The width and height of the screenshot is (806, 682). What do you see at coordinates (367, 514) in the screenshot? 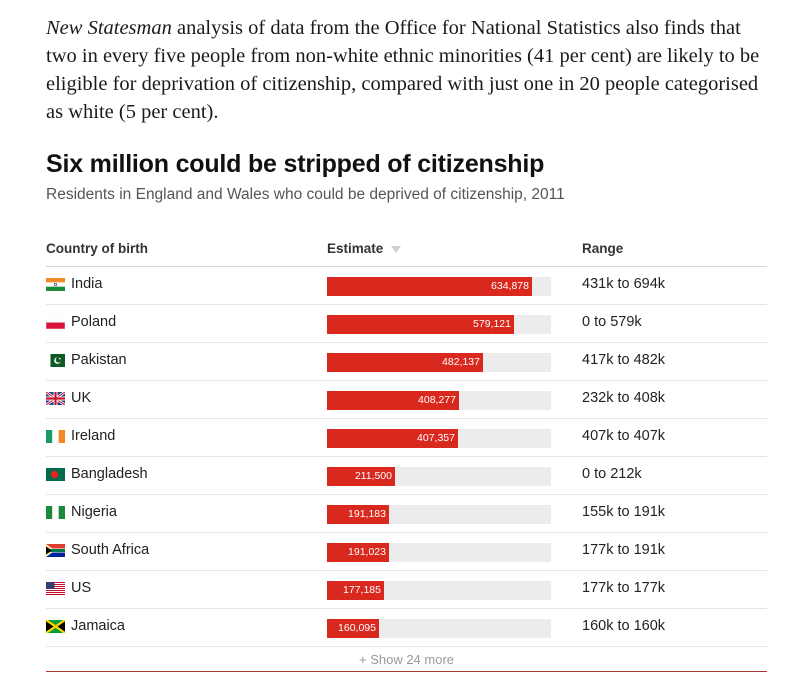
I see `estimate-label: 191,183` at bounding box center [367, 514].